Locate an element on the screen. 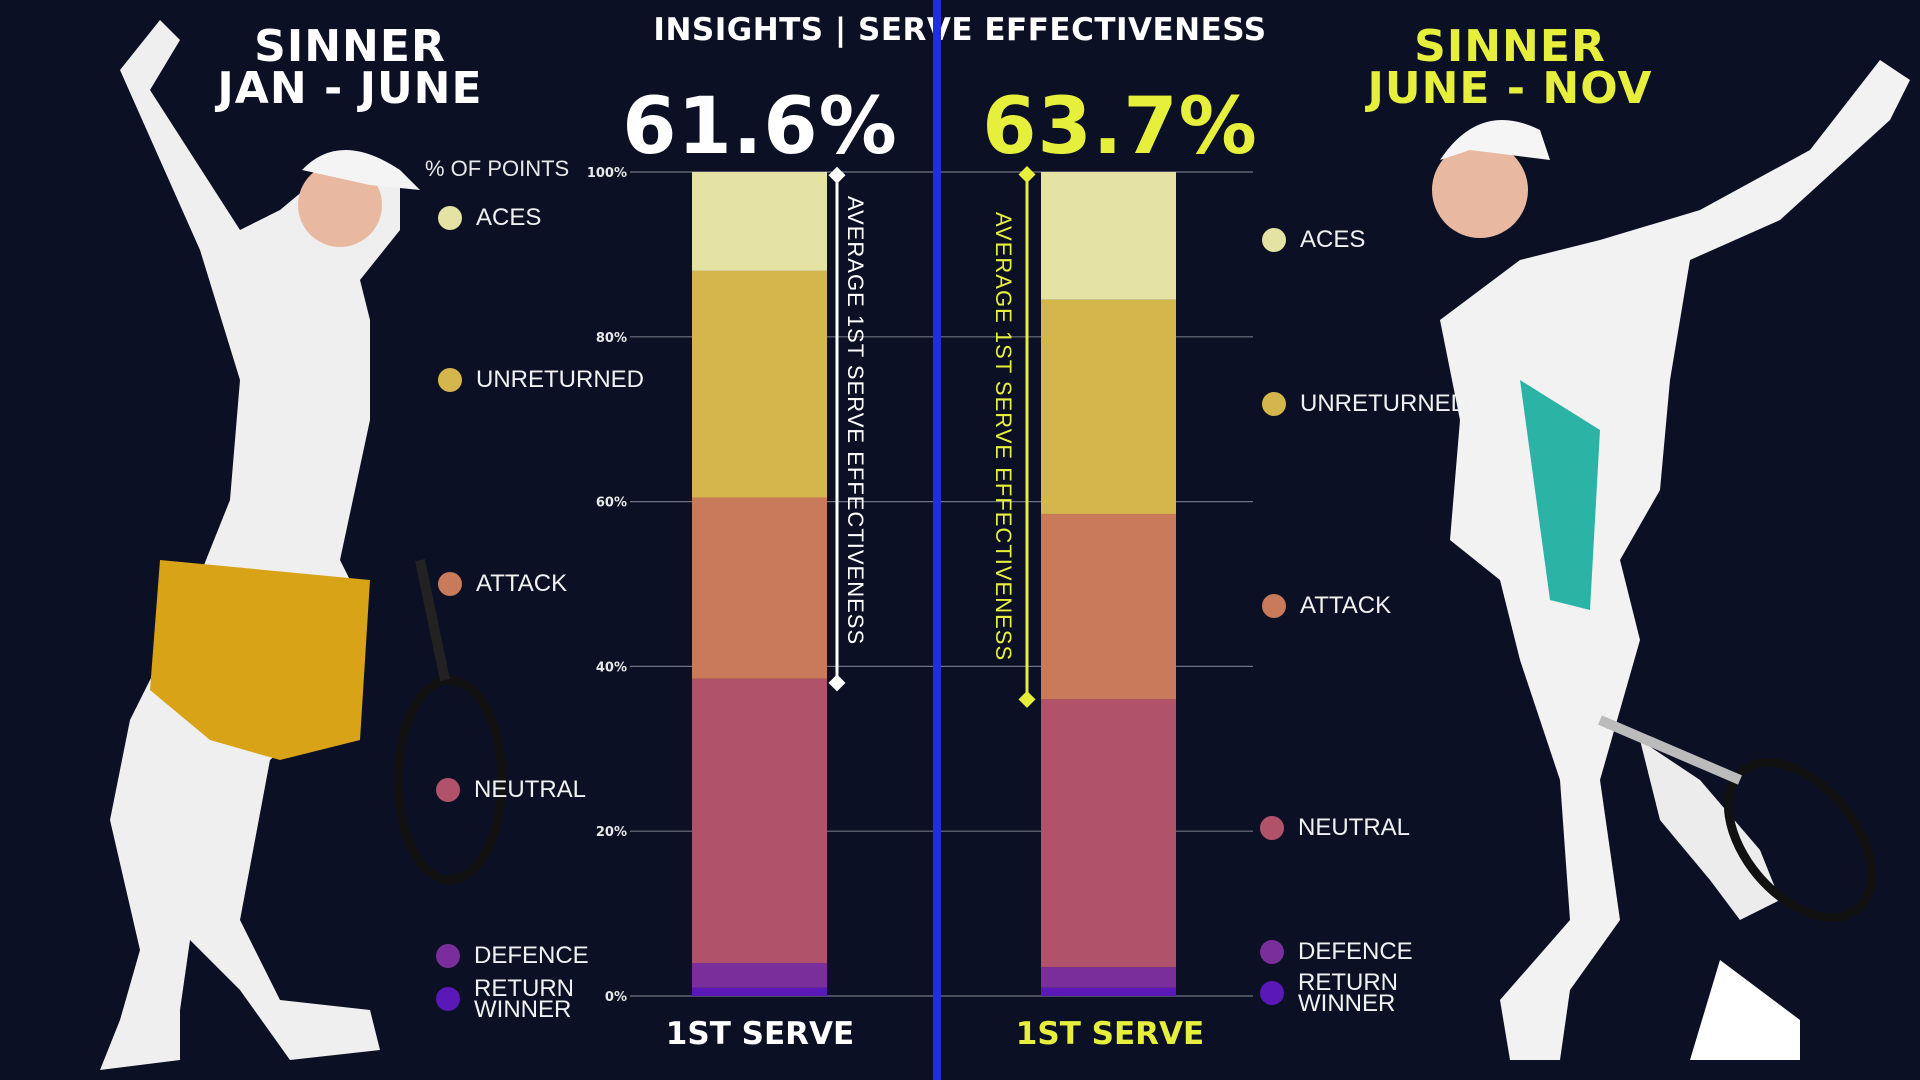 Image resolution: width=1920 pixels, height=1080 pixels. left-average-label: AVERAGE 1ST SERVE EFFECTIVENESS is located at coordinates (855, 421).